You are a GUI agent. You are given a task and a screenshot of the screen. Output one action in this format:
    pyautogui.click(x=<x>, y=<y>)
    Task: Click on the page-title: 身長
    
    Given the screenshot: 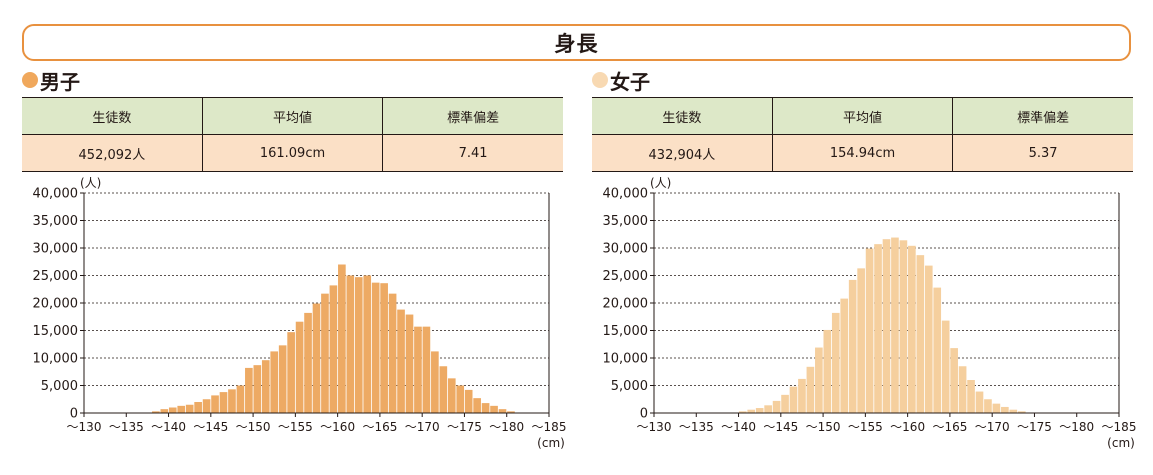 What is the action you would take?
    pyautogui.click(x=576, y=43)
    